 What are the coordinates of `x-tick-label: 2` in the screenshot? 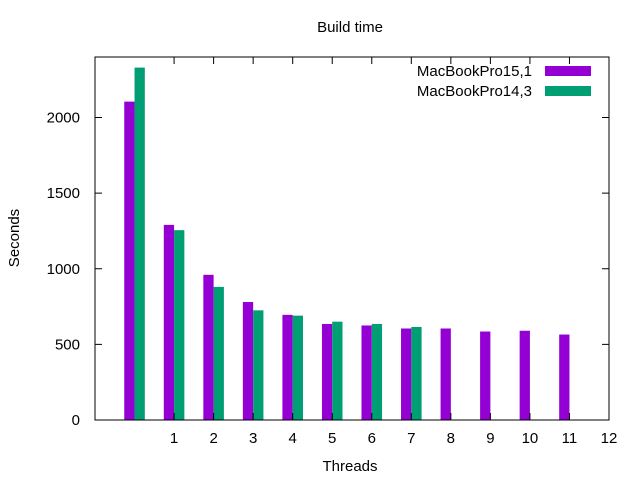 It's located at (213, 438).